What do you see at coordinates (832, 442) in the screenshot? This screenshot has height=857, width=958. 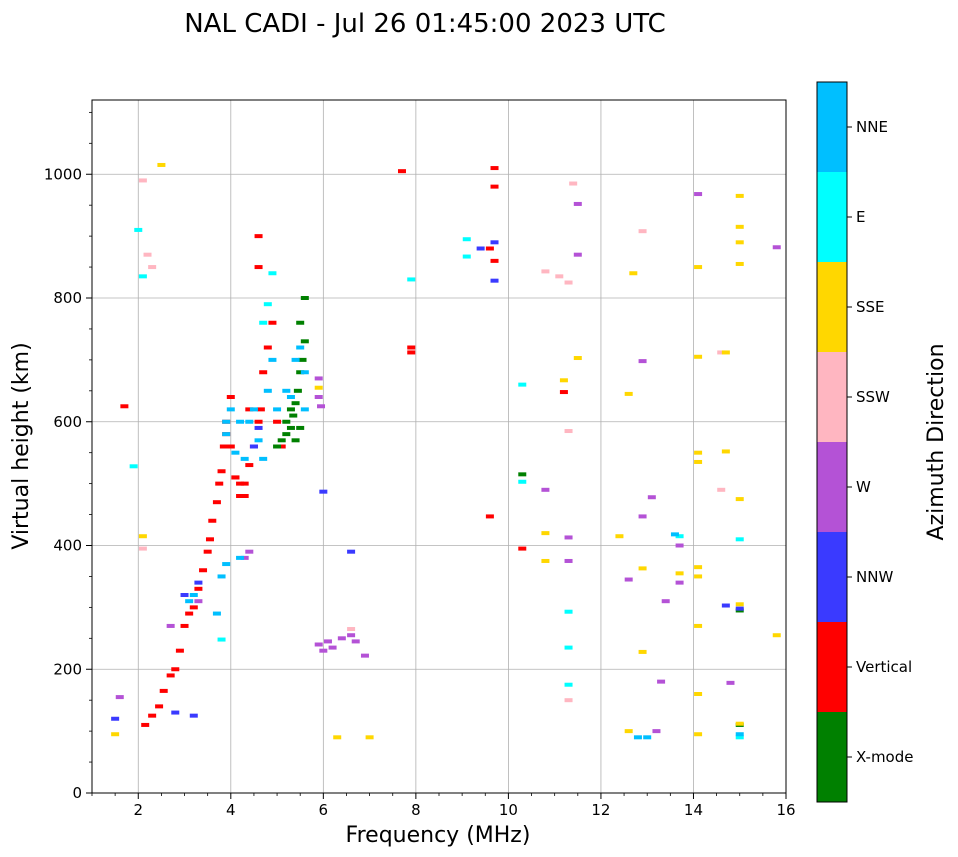 I see `colorbar-frame` at bounding box center [832, 442].